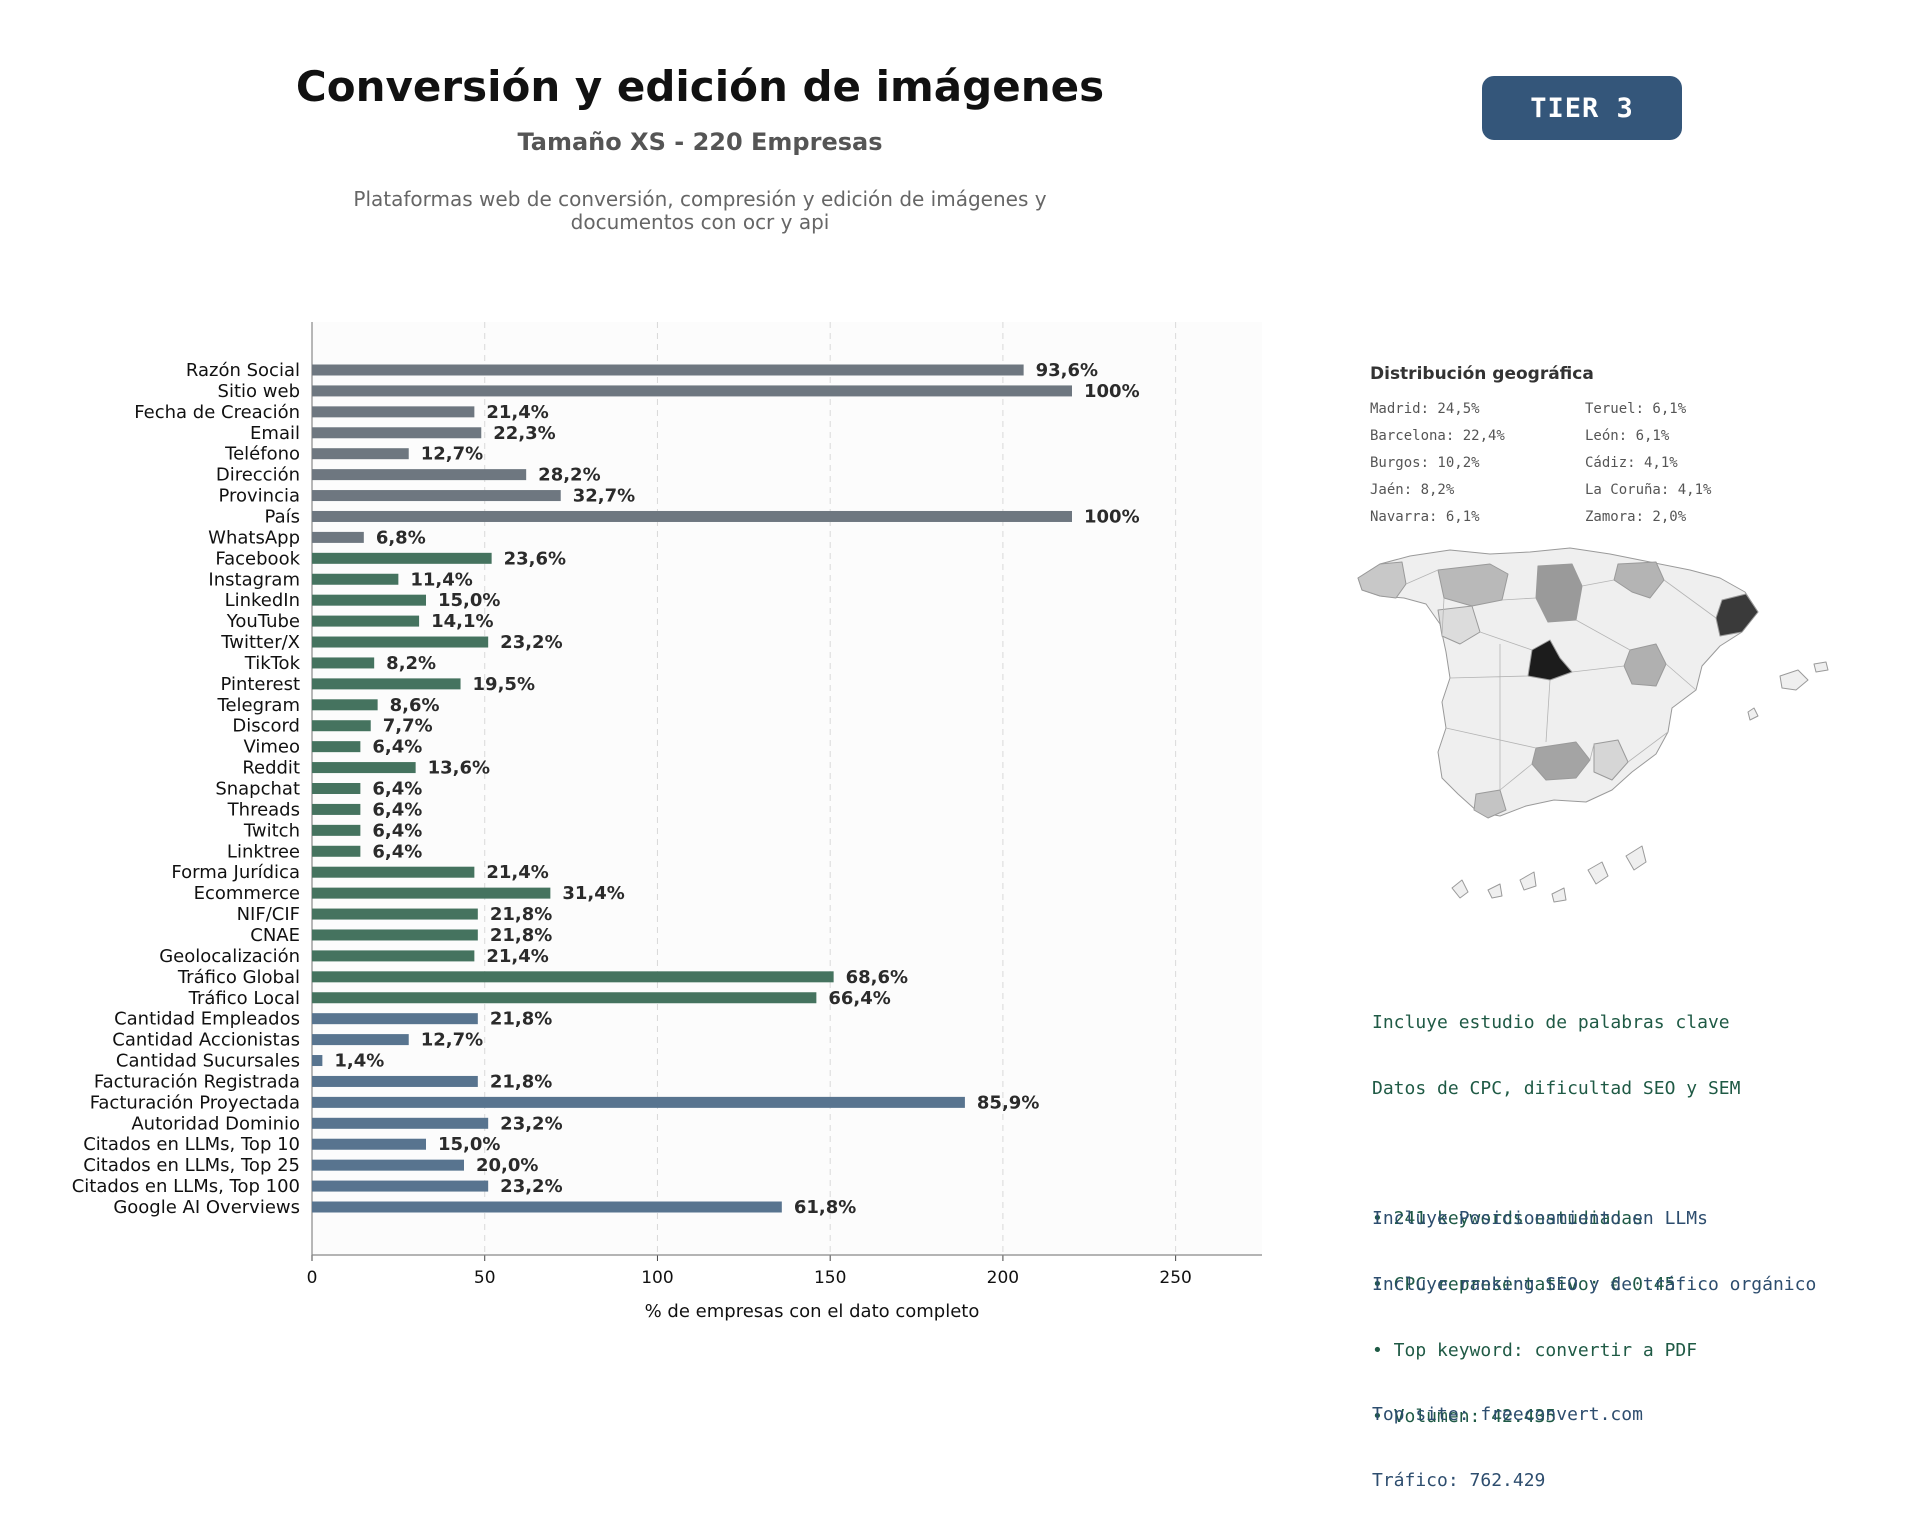 The image size is (1920, 1514). I want to click on spain-choropleth-map, so click(1593, 725).